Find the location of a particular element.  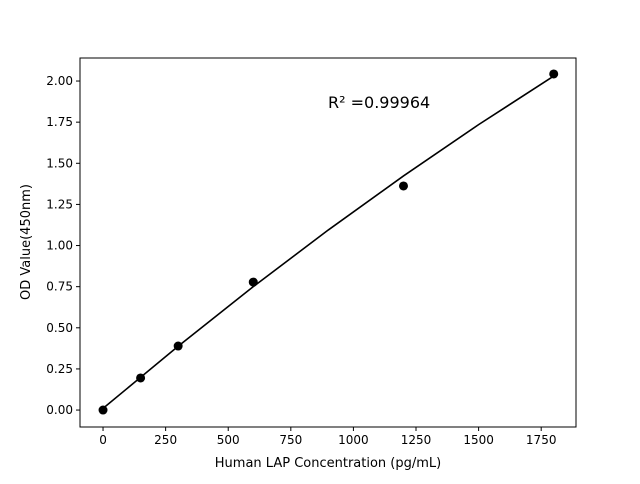

y-tick-label: 1.75 is located at coordinates (59, 122).